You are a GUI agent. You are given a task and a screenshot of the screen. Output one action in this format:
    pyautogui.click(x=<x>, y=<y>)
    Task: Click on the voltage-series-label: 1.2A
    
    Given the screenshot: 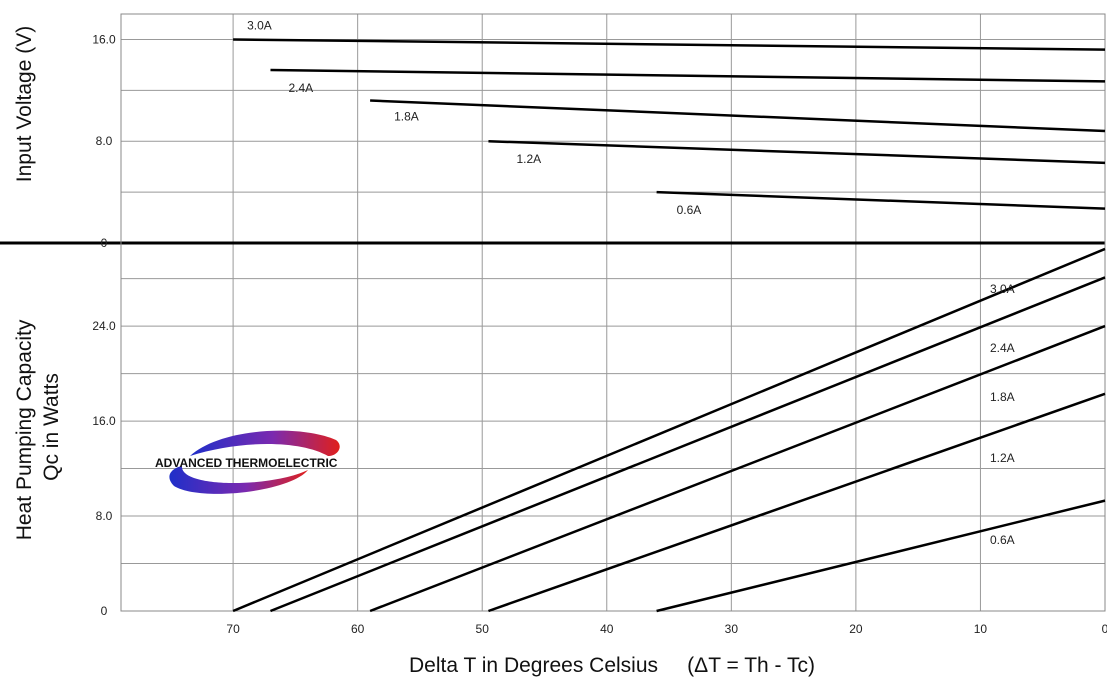 What is the action you would take?
    pyautogui.click(x=528, y=159)
    